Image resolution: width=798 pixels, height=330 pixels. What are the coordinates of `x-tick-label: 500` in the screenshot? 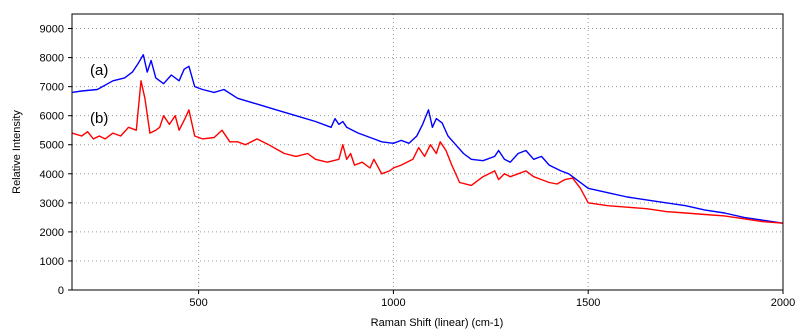 It's located at (198, 303).